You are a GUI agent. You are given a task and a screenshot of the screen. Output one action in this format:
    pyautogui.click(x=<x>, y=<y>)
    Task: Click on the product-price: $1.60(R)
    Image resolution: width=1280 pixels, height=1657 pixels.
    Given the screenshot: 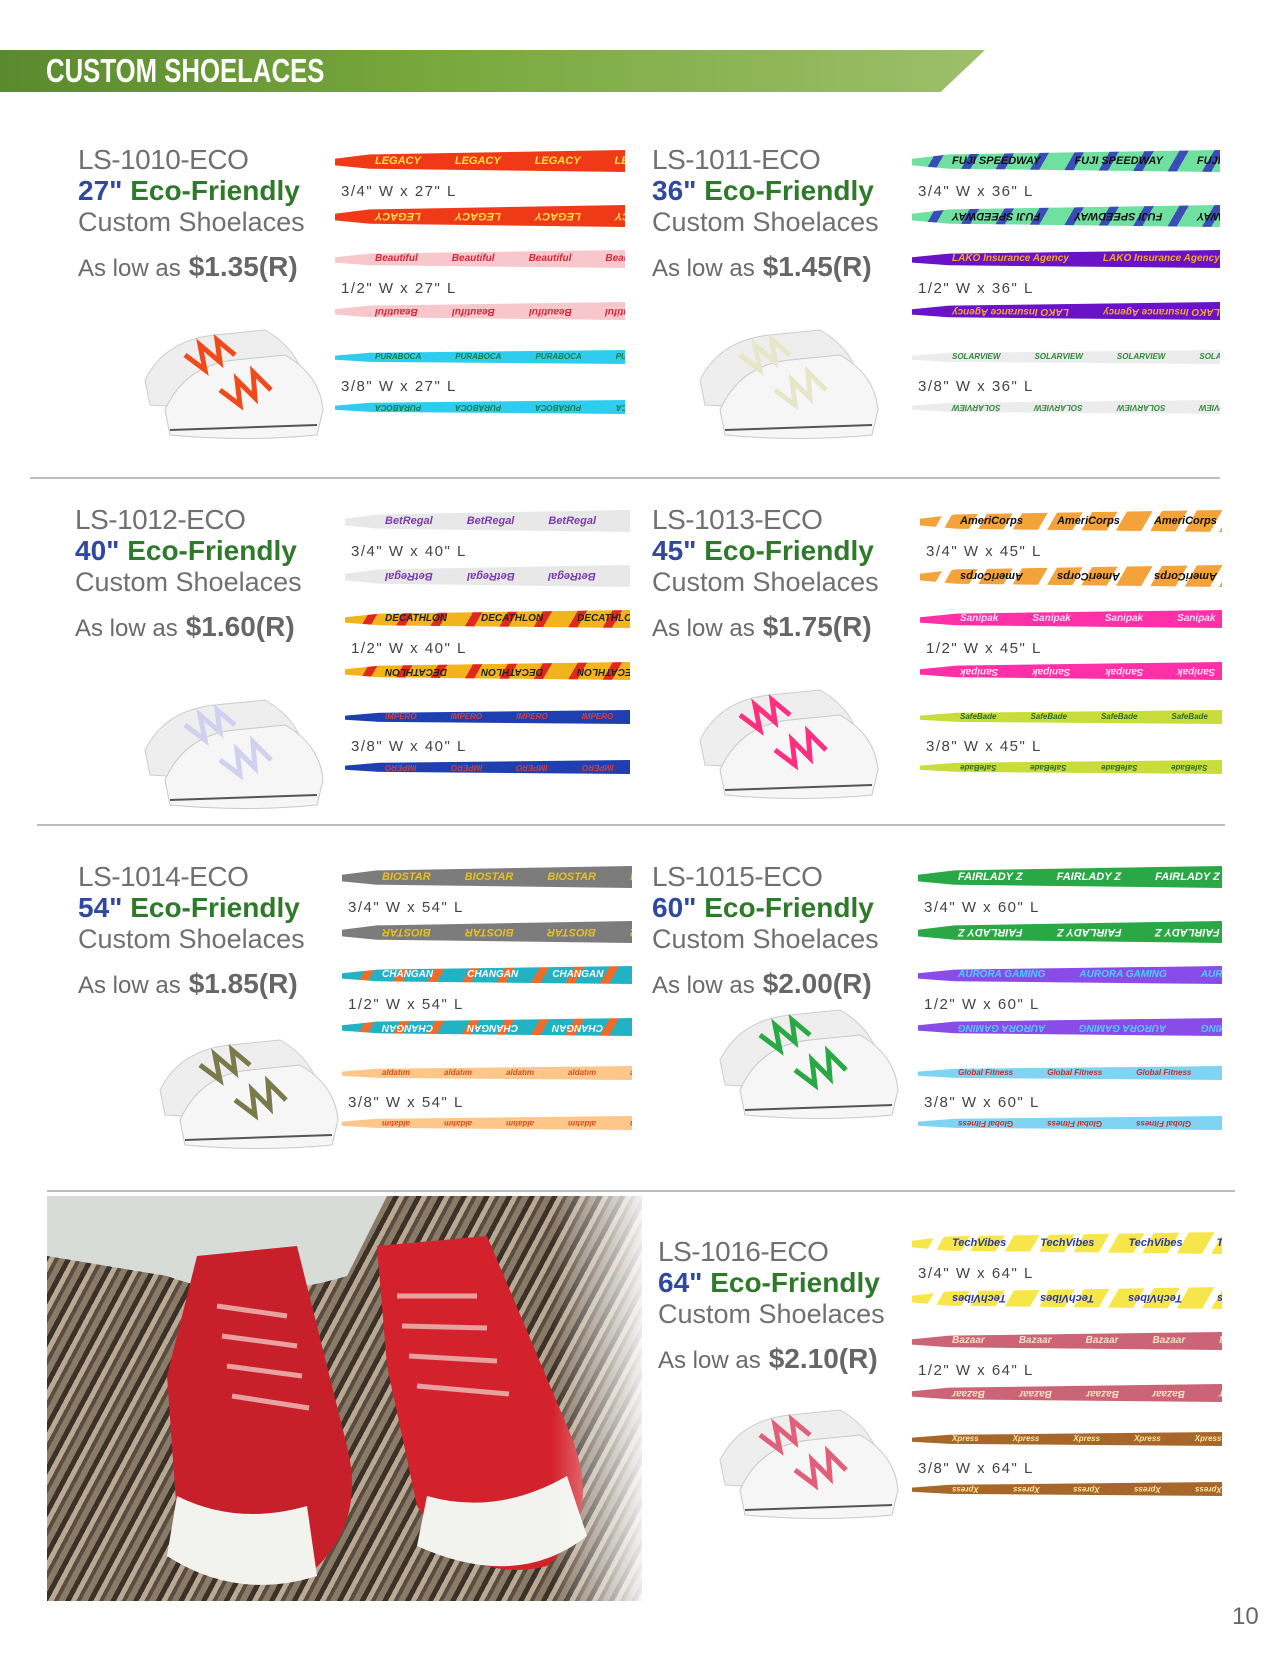 What is the action you would take?
    pyautogui.click(x=240, y=626)
    